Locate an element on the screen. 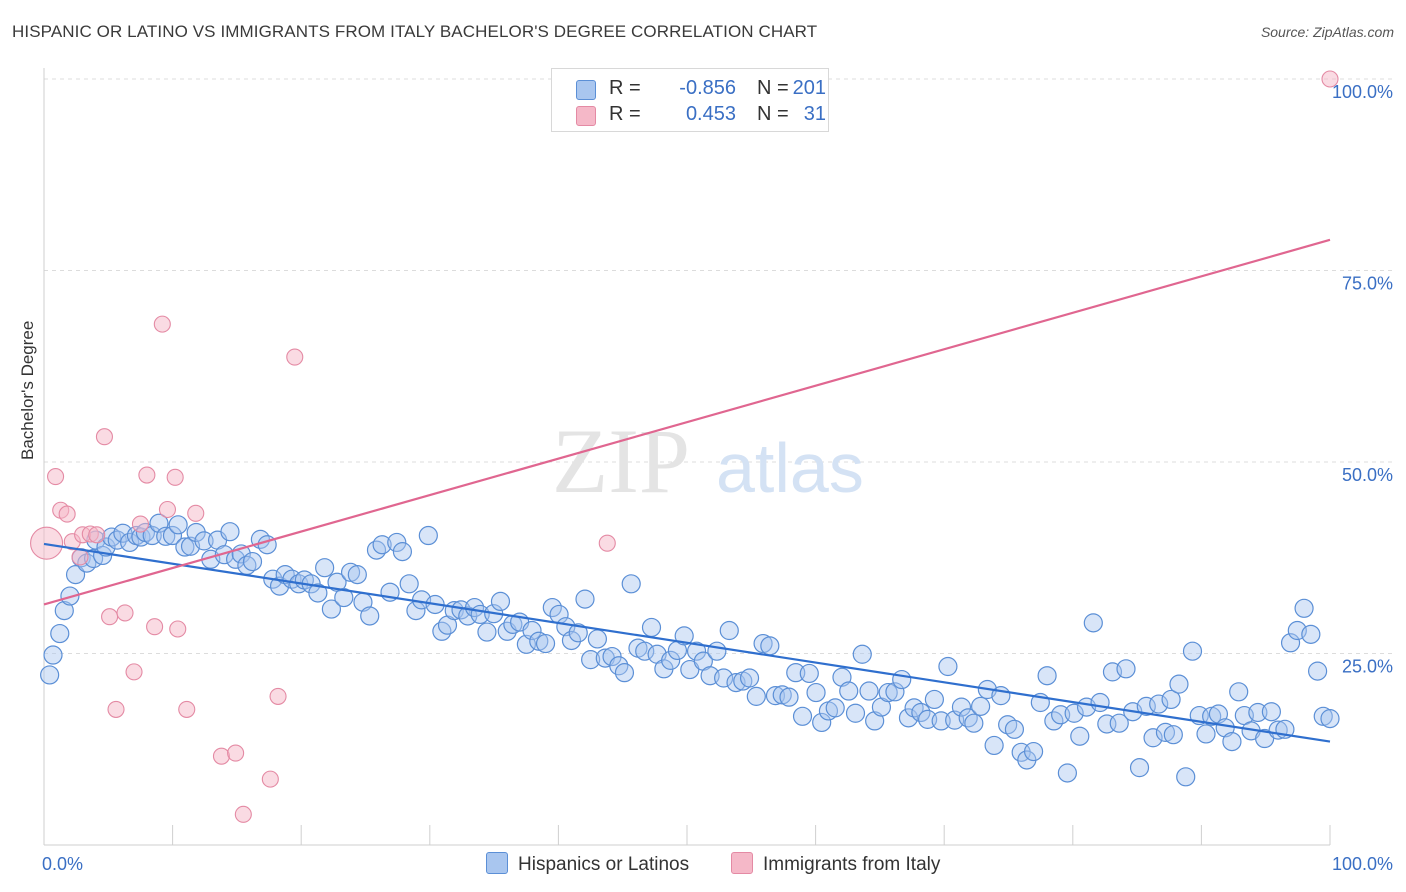 The image size is (1406, 892). watermark: ZIP atlas is located at coordinates (708, 461).